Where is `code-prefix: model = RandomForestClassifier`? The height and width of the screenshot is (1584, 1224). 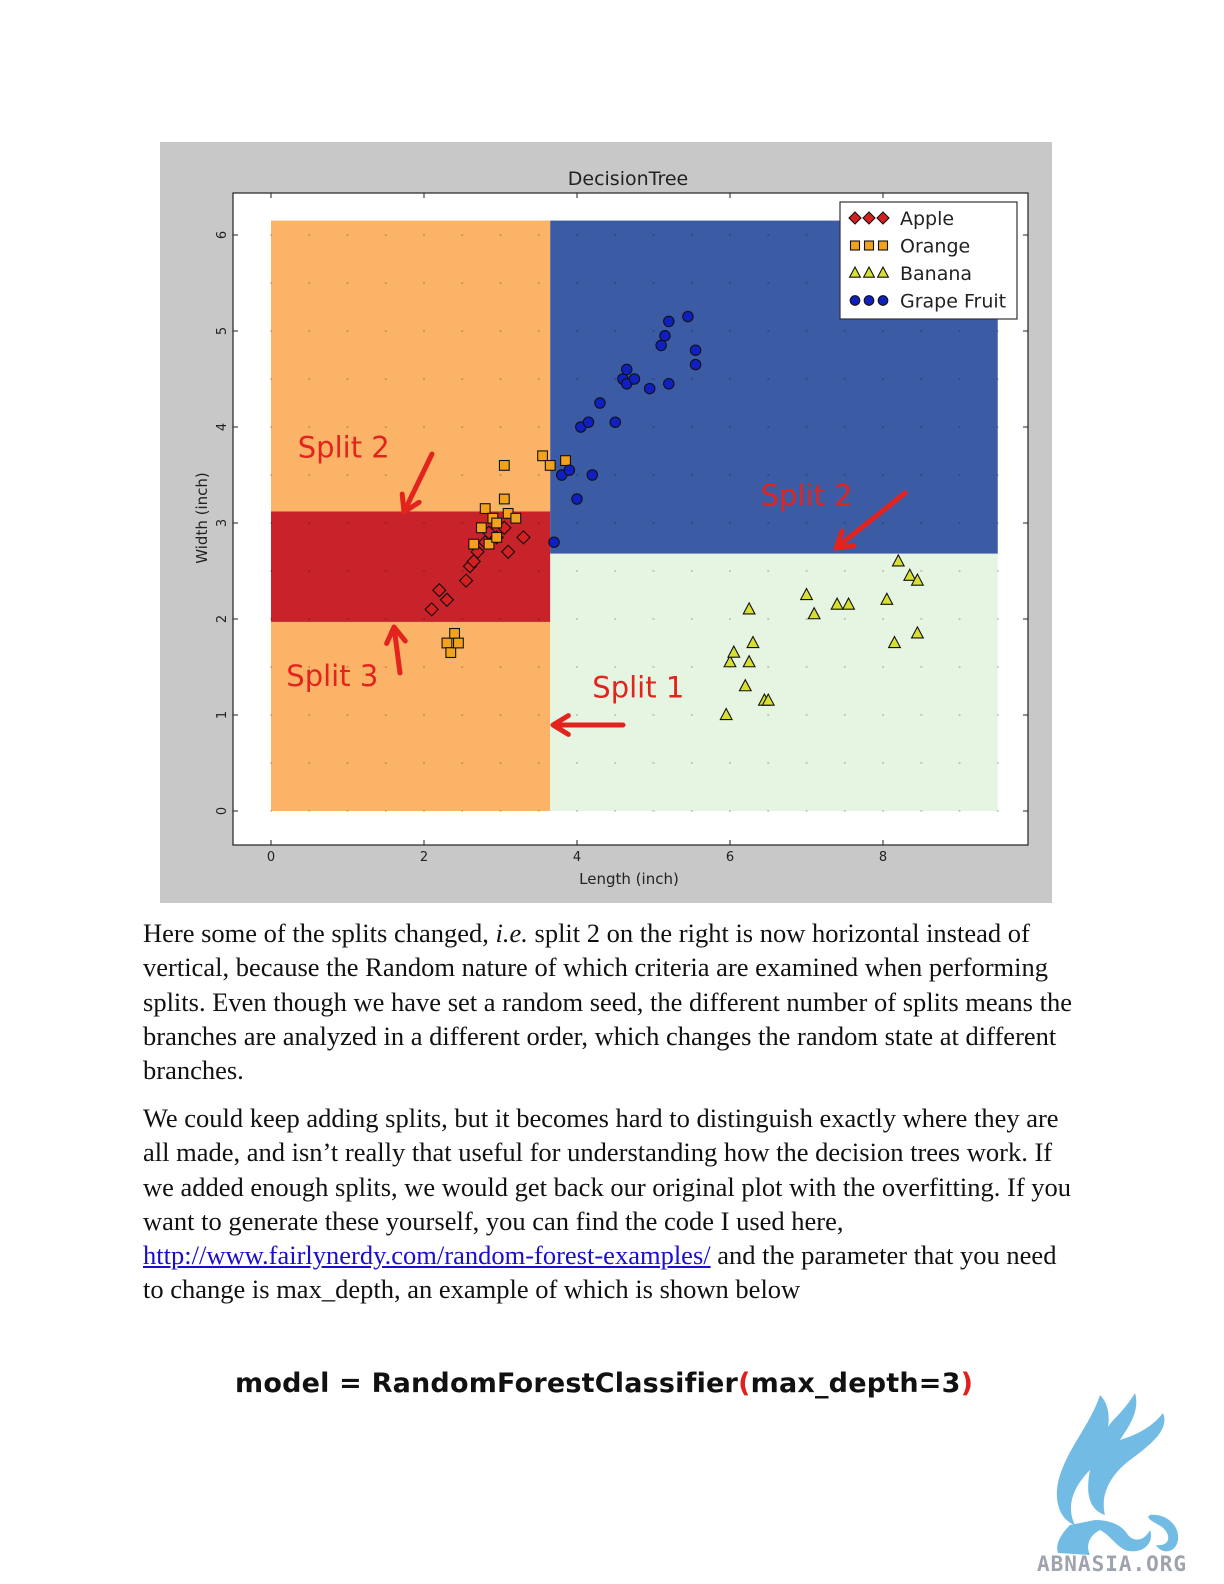 code-prefix: model = RandomForestClassifier is located at coordinates (487, 1383).